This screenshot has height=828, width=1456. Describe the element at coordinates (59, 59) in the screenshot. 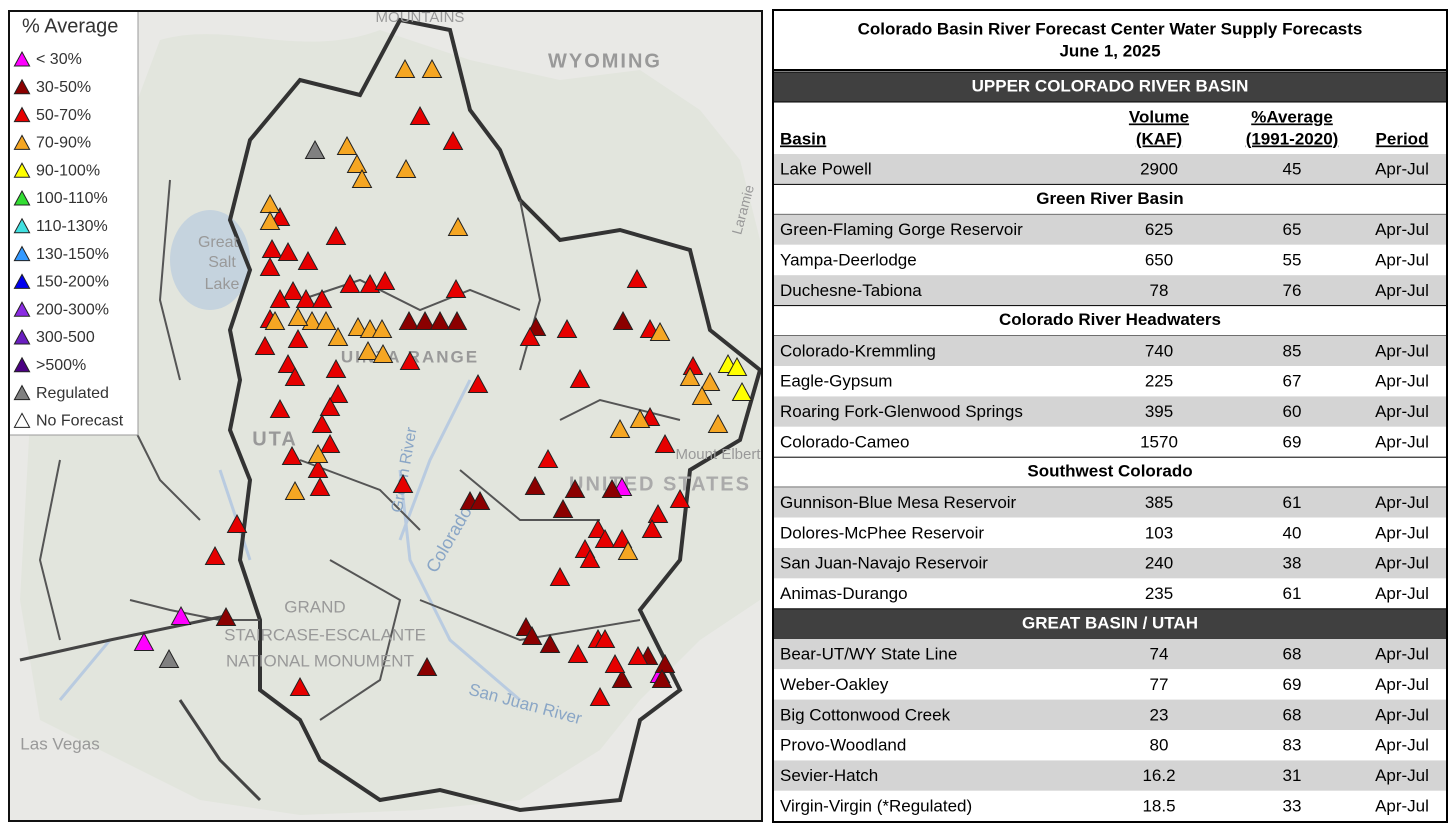

I see `legend-label: < 30%` at that location.